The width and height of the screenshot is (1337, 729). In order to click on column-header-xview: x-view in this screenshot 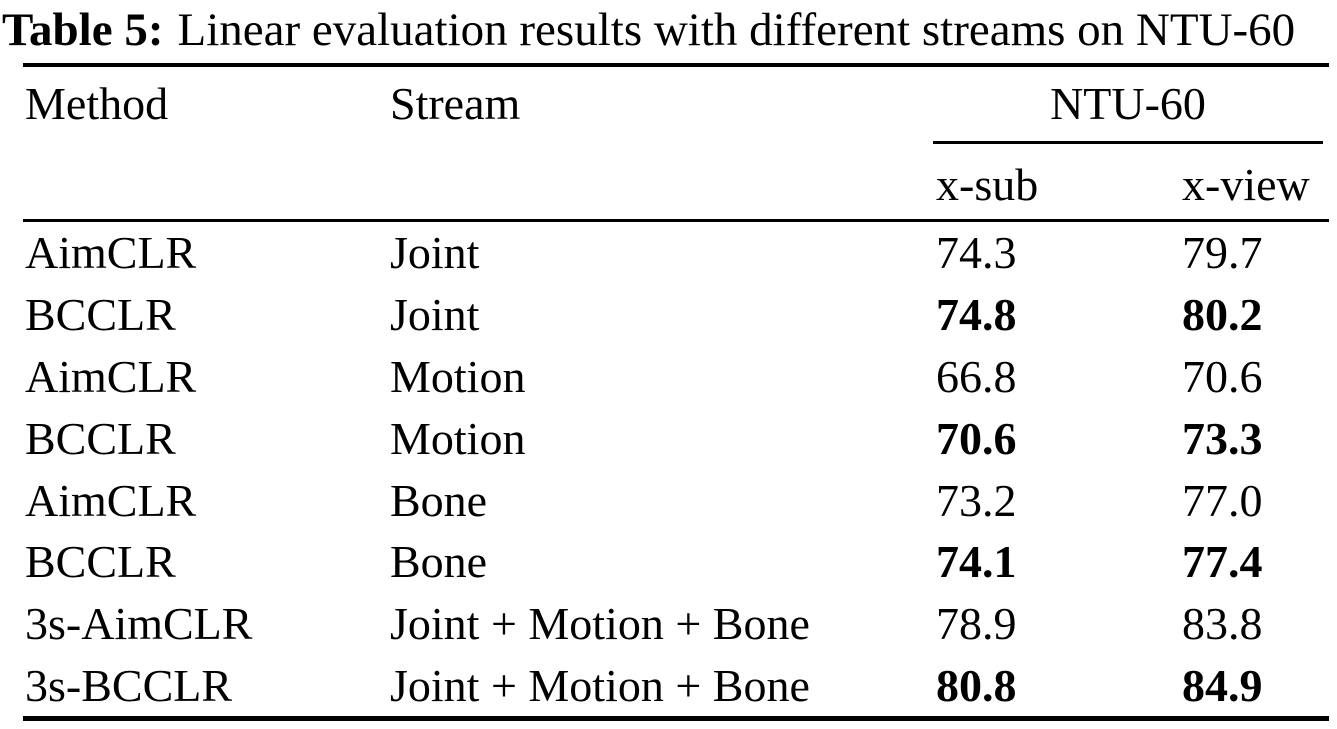, I will do `click(1246, 184)`.